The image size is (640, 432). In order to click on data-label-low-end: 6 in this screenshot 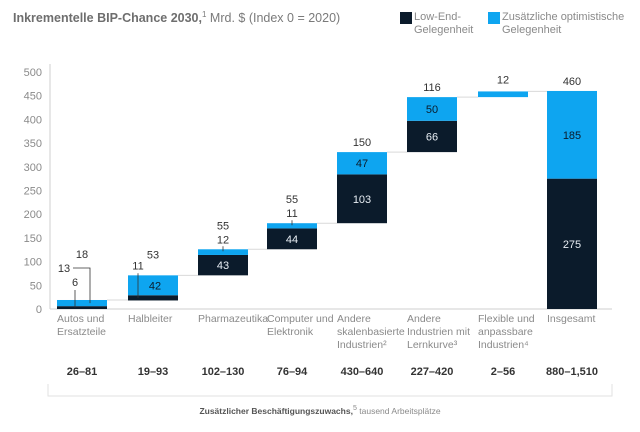, I will do `click(75, 283)`.